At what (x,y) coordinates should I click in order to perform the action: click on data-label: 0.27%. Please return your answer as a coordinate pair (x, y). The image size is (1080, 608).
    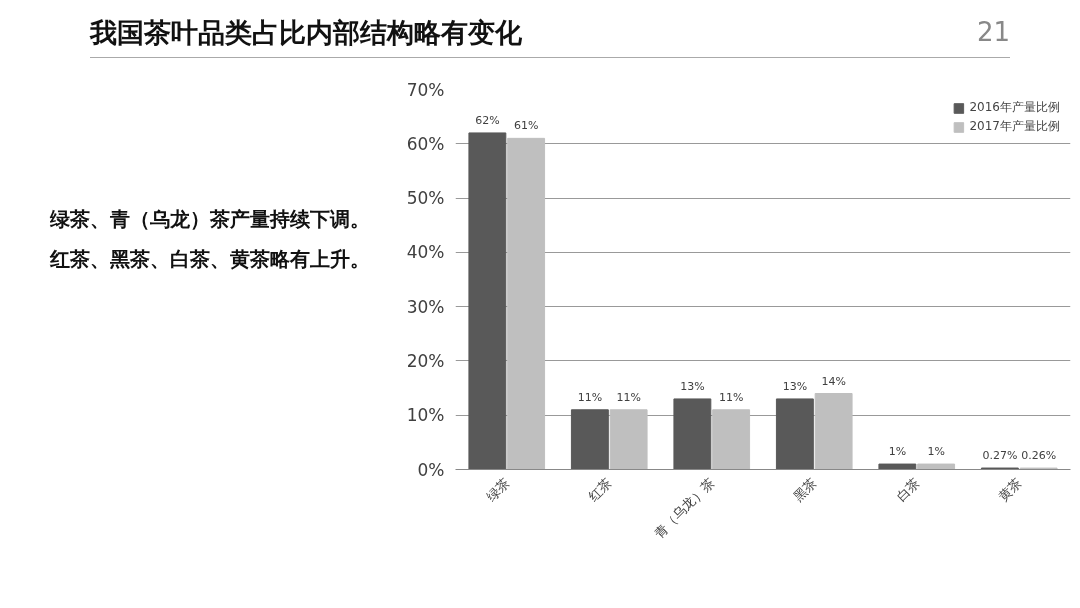
    Looking at the image, I should click on (1000, 456).